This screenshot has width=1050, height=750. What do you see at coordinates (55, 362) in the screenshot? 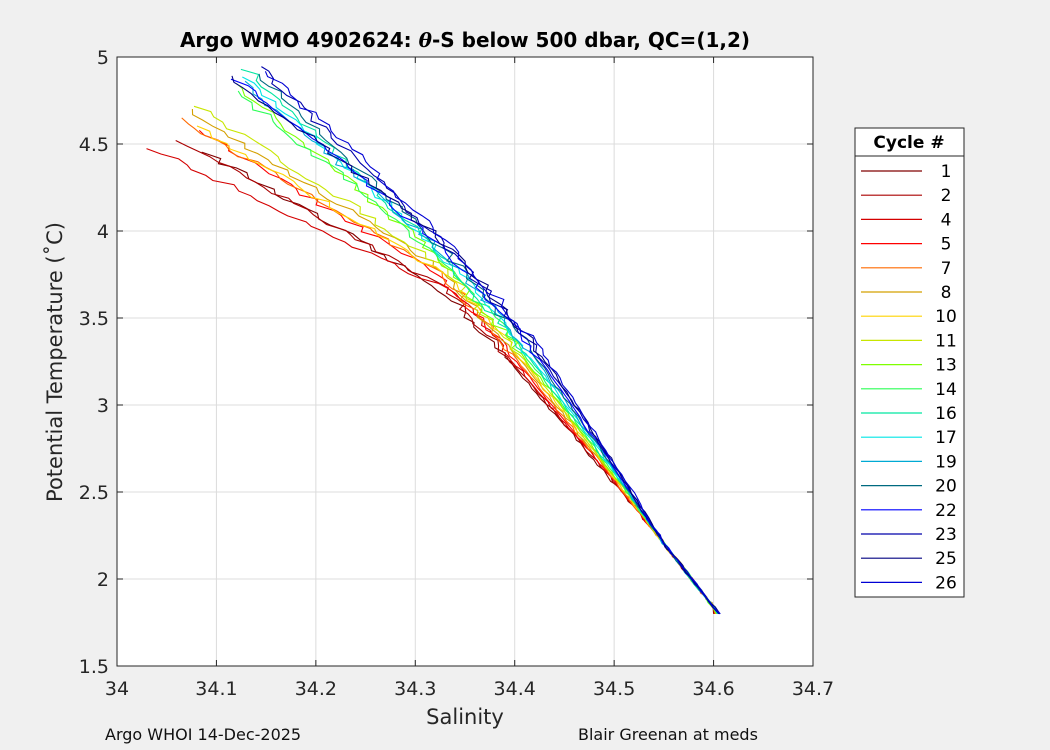
I see `y-axis-label: Potential Temperature (˚C)` at bounding box center [55, 362].